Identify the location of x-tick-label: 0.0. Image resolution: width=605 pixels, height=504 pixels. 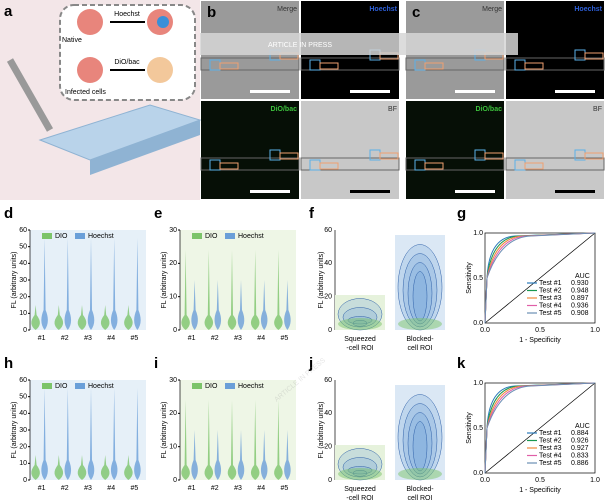
(485, 480).